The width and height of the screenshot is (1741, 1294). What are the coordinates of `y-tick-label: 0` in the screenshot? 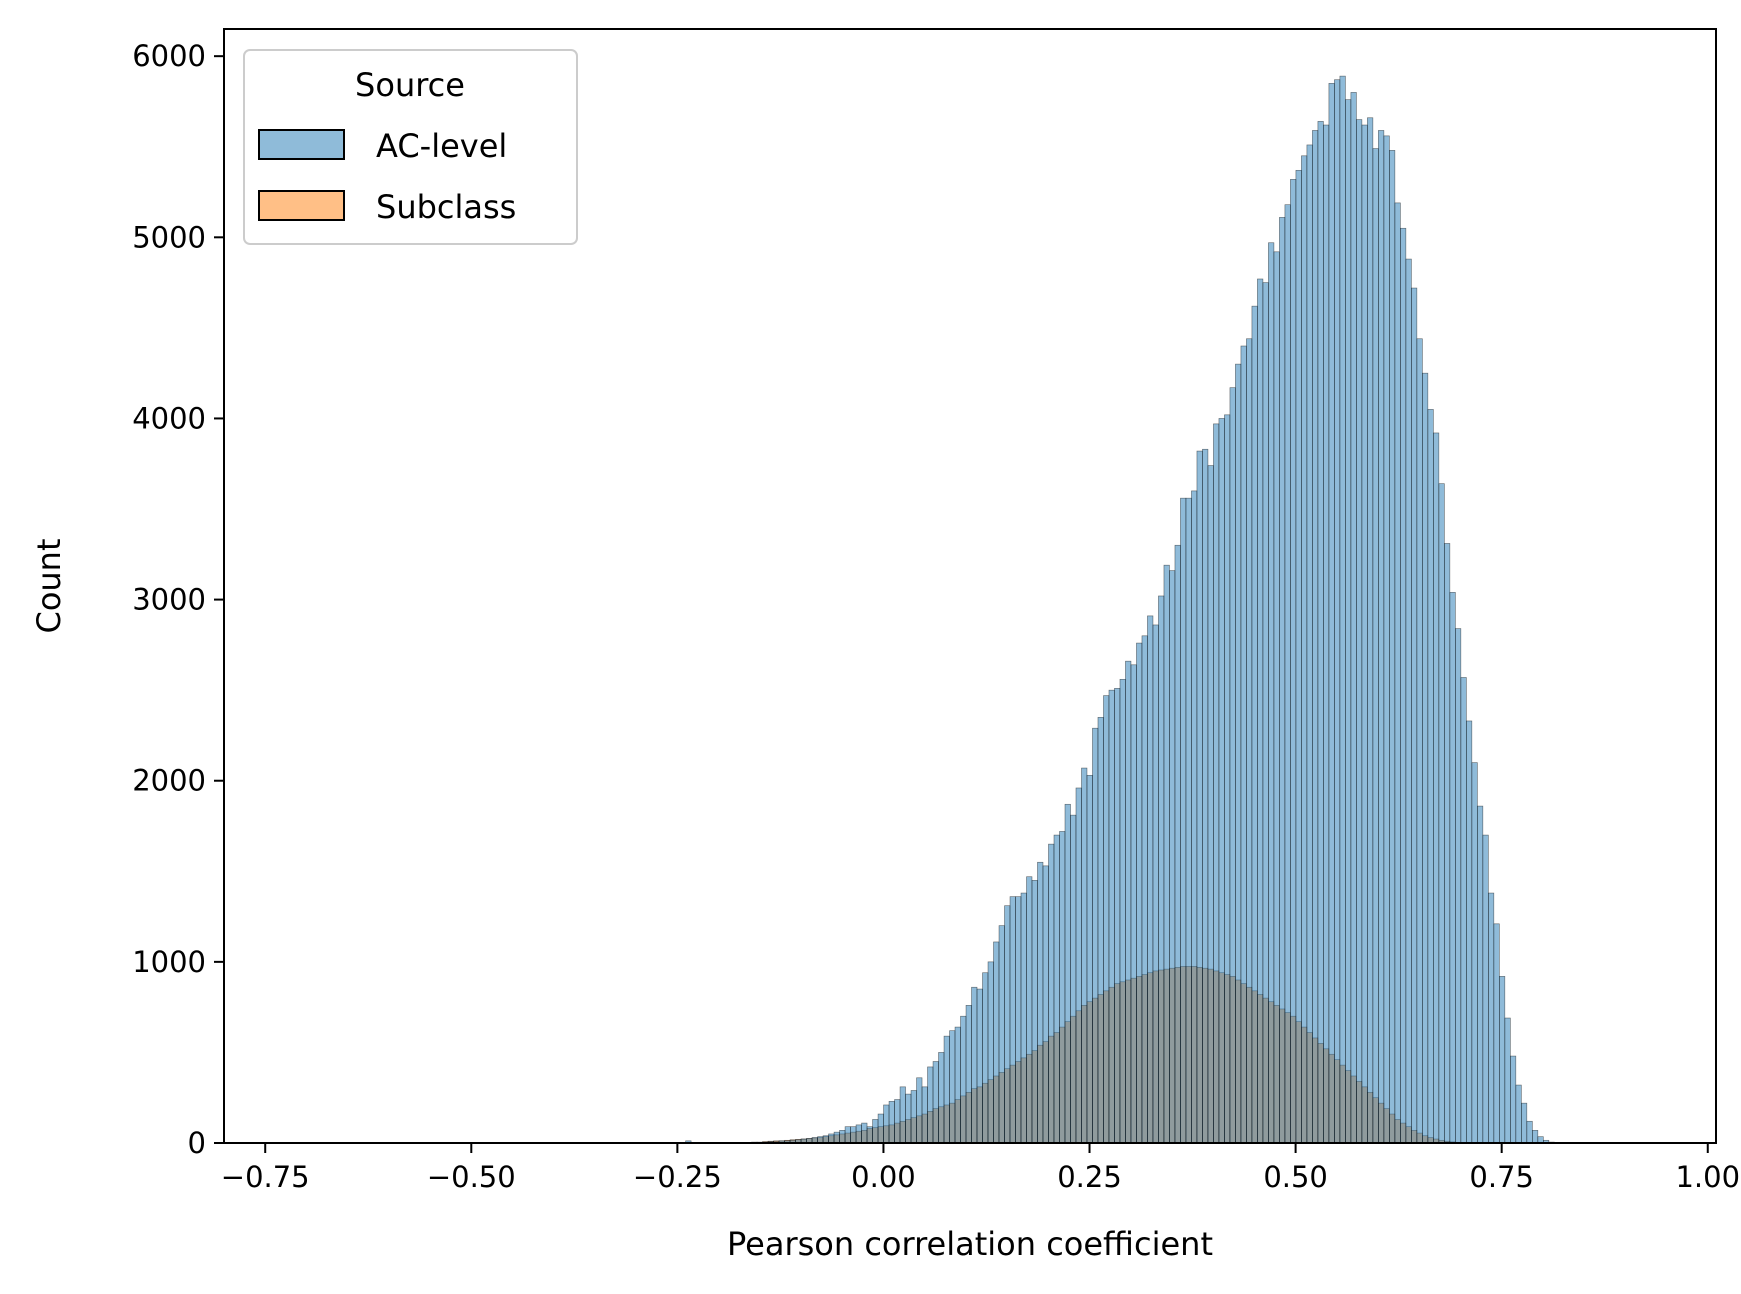 It's located at (197, 1143).